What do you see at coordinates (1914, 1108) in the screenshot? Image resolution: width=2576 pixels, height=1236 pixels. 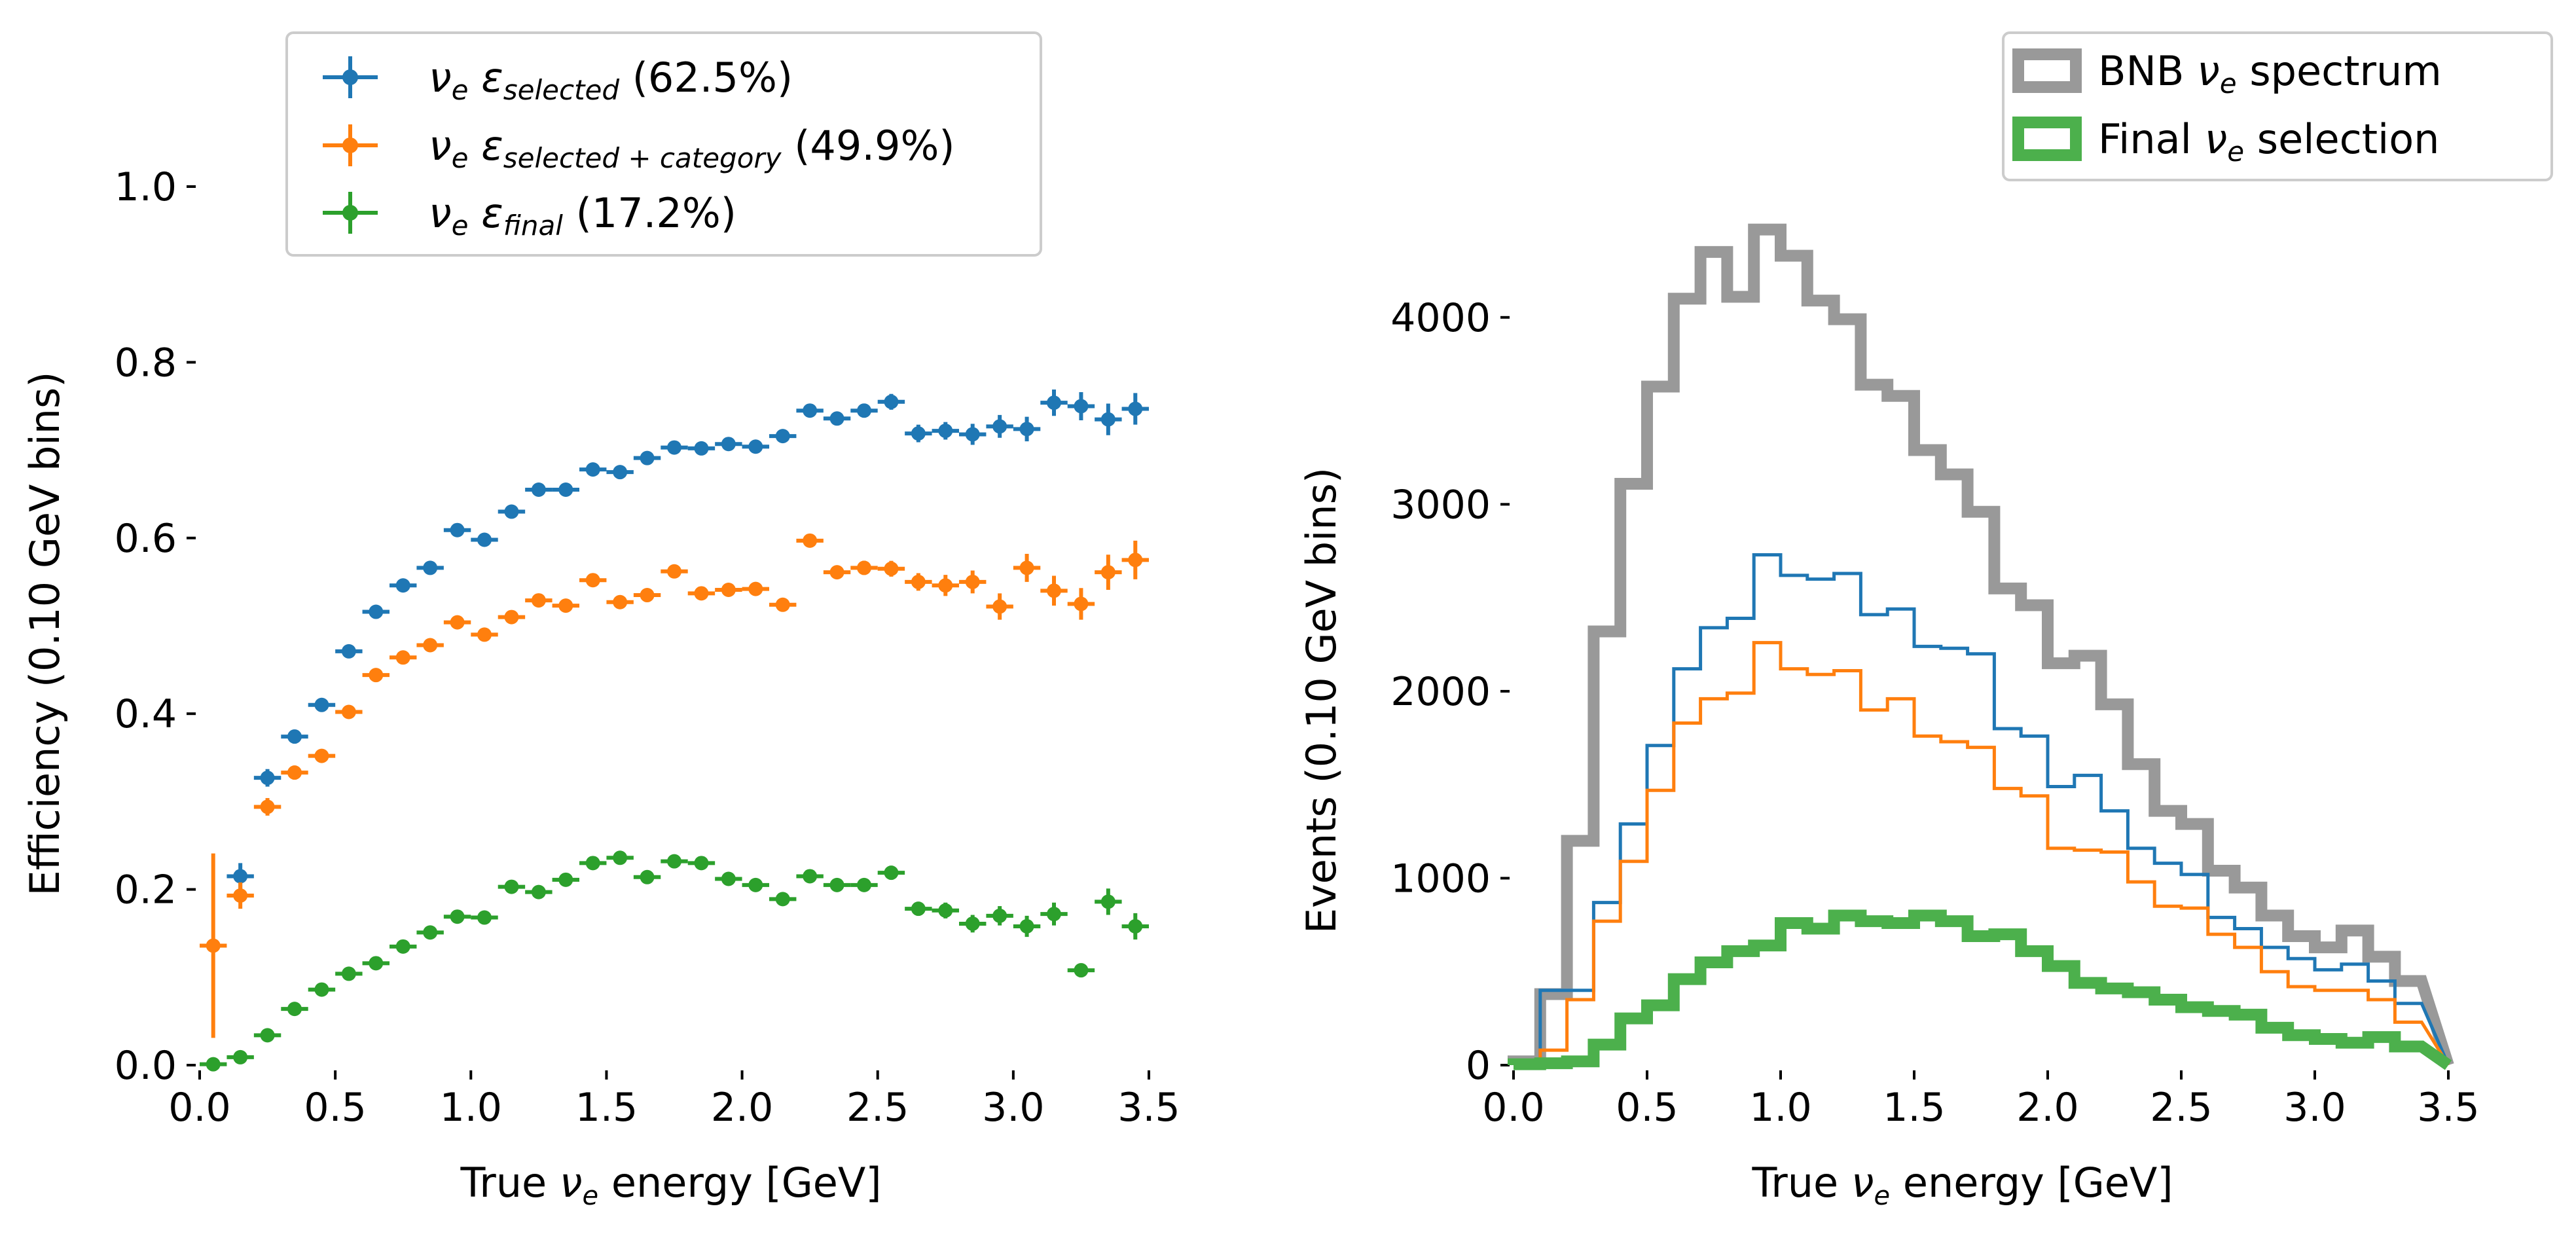 I see `right-x-tick-label: 1.5` at bounding box center [1914, 1108].